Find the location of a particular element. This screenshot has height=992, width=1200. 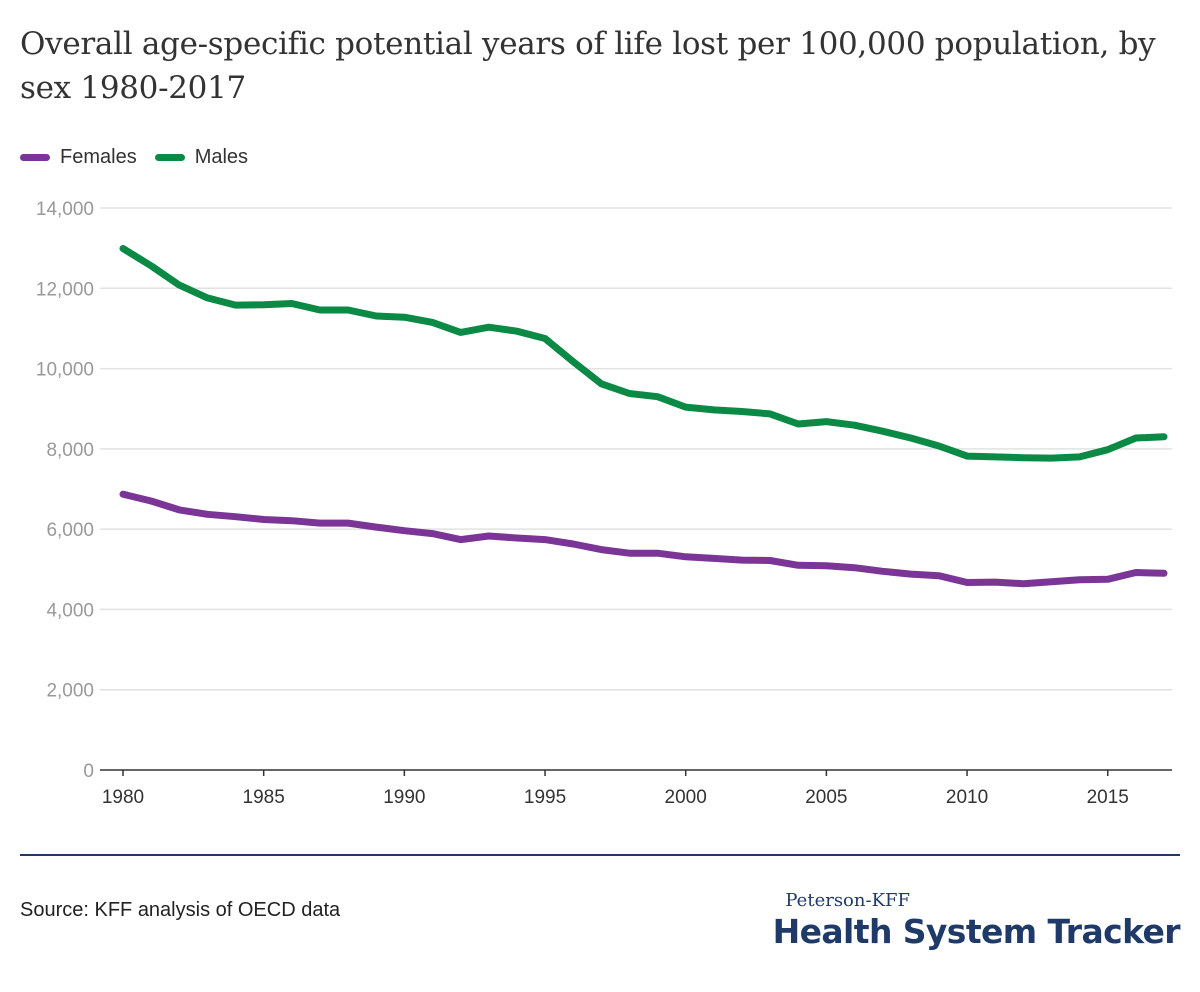

y-tick-label: 2,000 is located at coordinates (70, 691).